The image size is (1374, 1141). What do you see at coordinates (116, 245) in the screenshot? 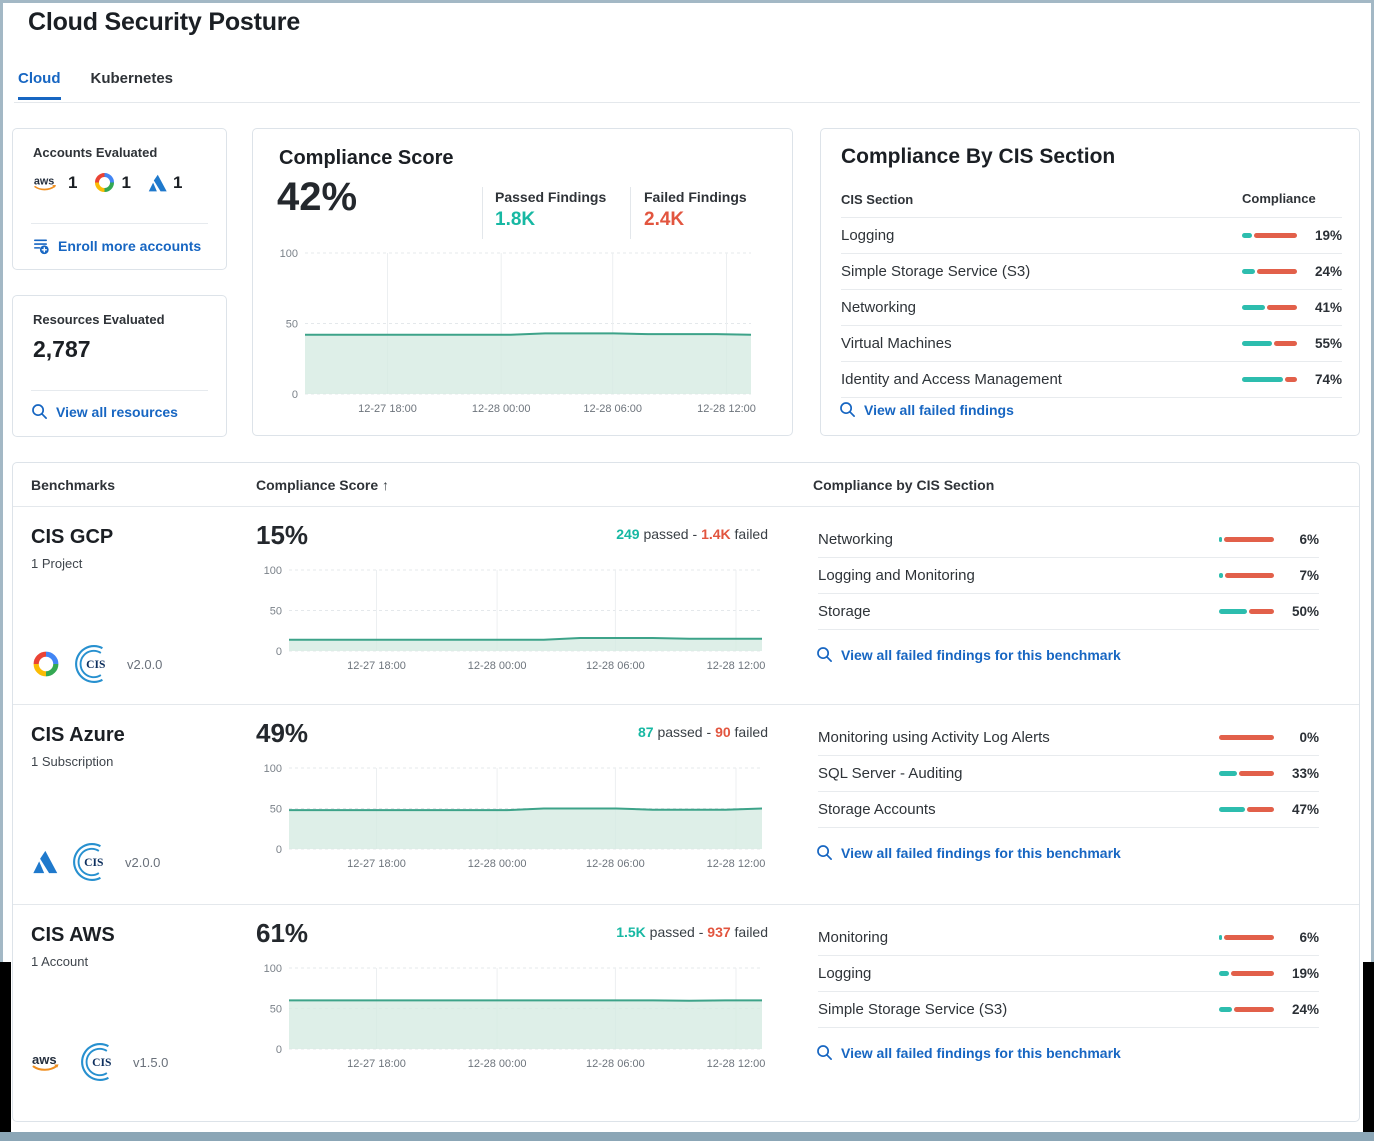
I see `enroll-more-accounts-link: Enroll more accounts` at bounding box center [116, 245].